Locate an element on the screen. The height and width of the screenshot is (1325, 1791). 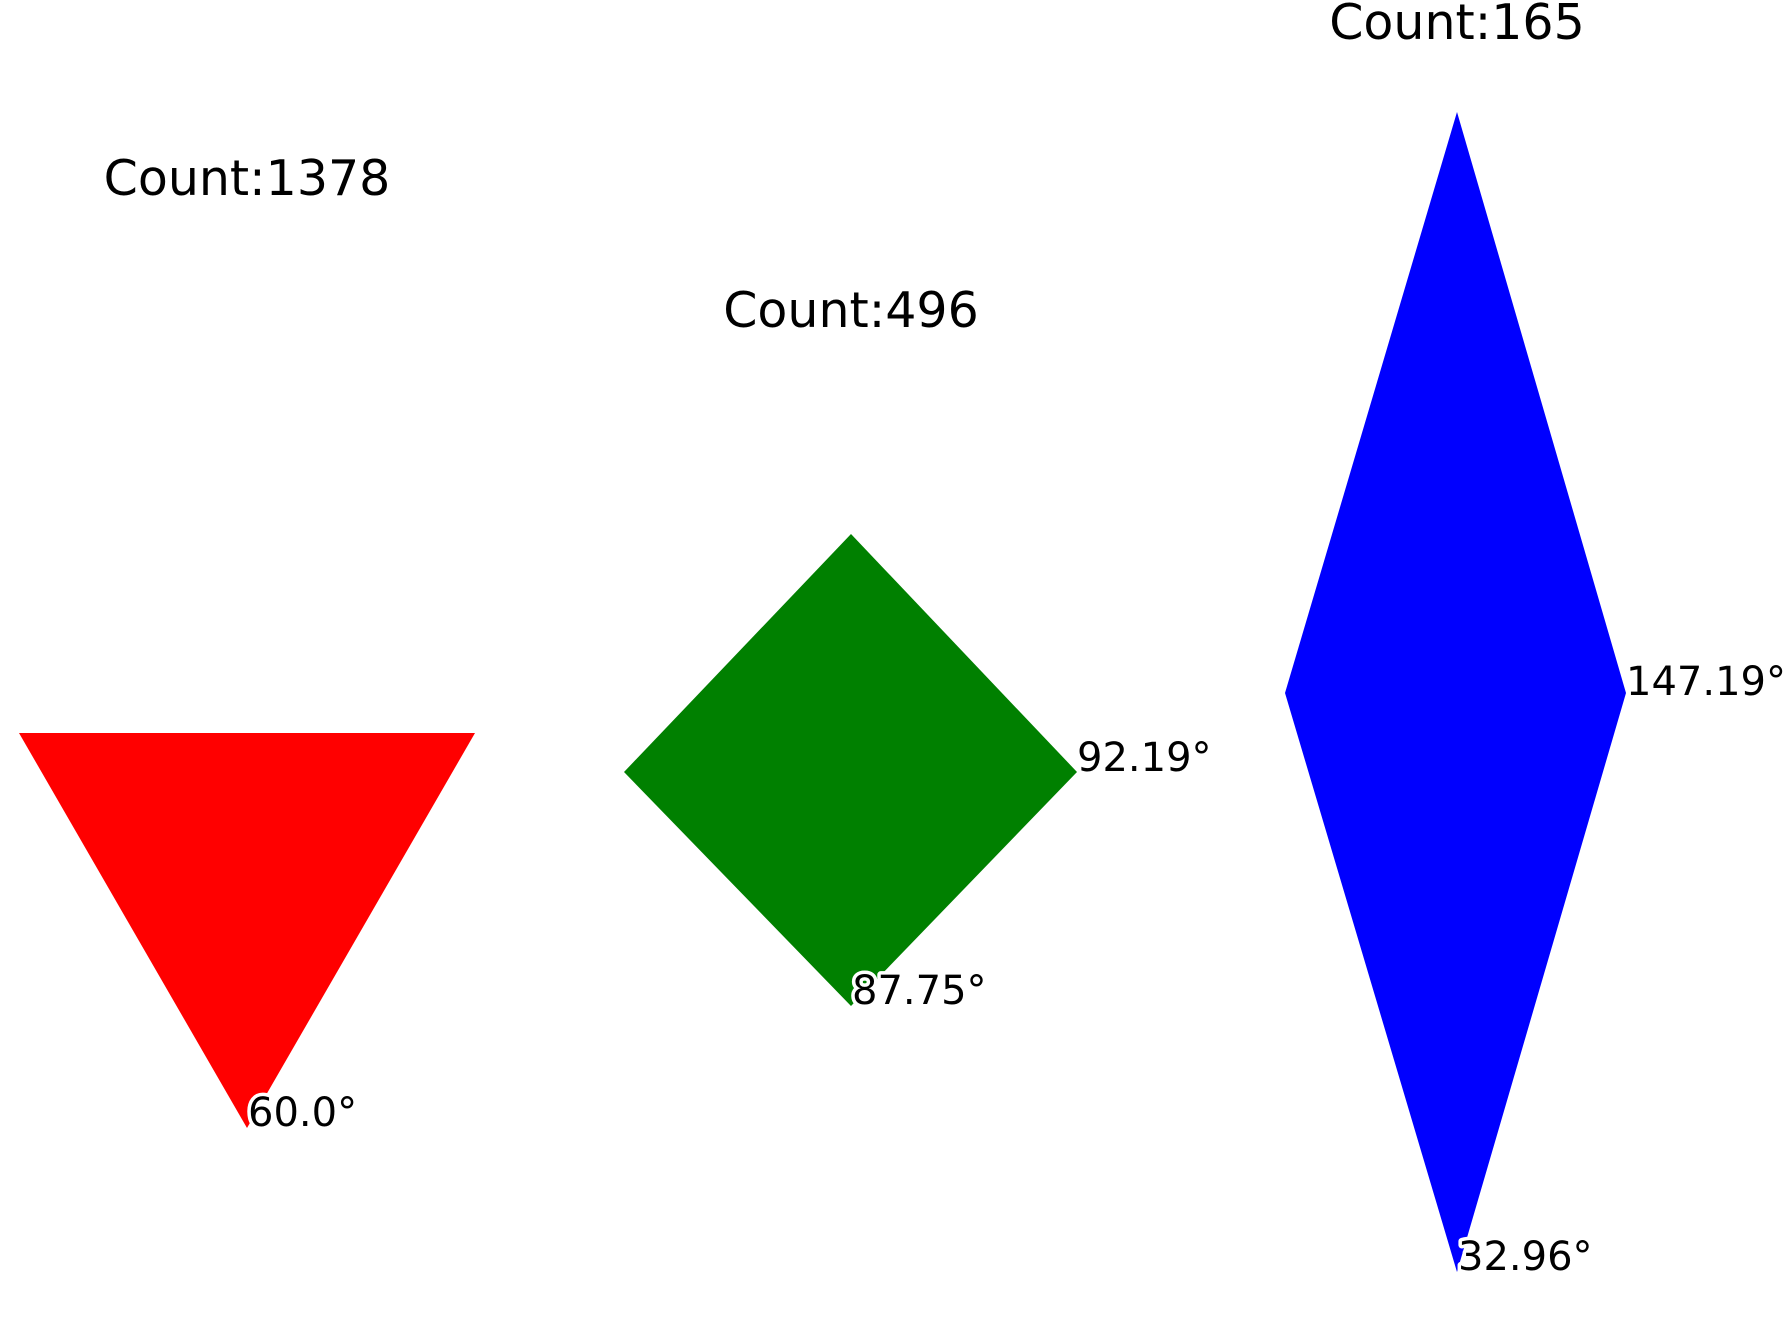
triangle-bottom-angle-label: 60.0° is located at coordinates (302, 1113).